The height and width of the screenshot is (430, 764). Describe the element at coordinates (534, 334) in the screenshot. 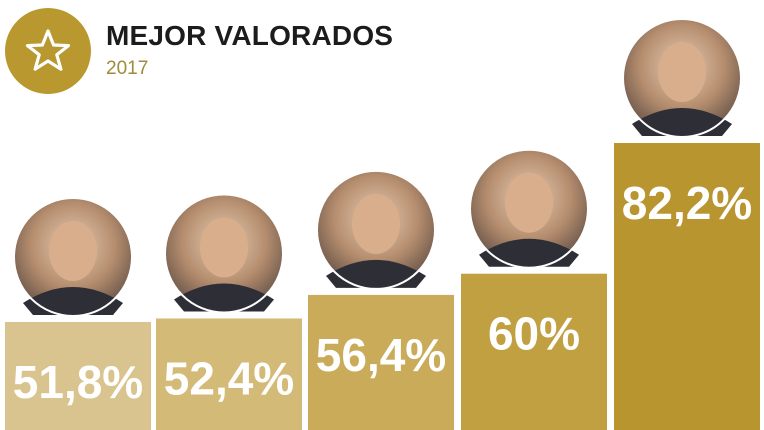

I see `bar-value-label-4: 60%` at that location.